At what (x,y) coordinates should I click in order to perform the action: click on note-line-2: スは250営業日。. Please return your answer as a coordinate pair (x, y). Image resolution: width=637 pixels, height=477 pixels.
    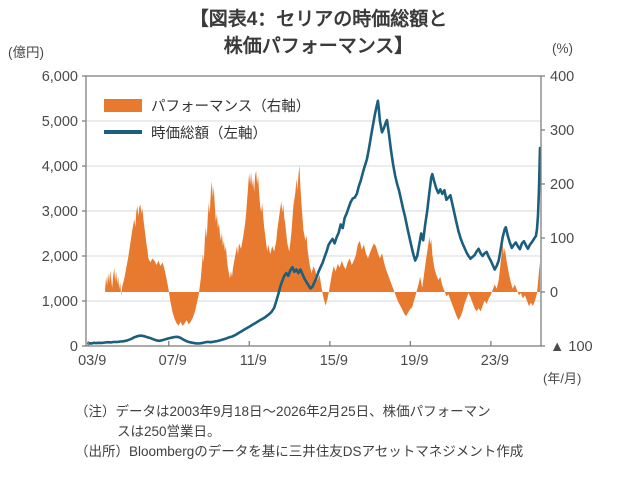
    Looking at the image, I should click on (169, 431).